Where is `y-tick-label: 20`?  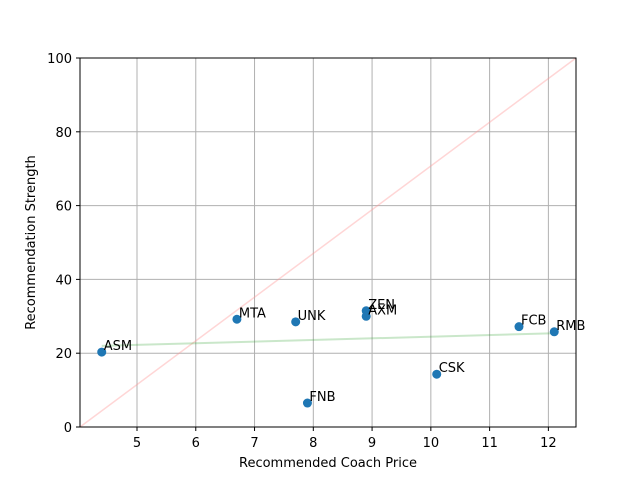 y-tick-label: 20 is located at coordinates (63, 354).